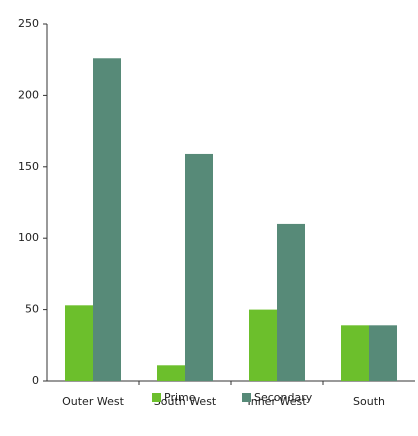  Describe the element at coordinates (32, 309) in the screenshot. I see `y-tick-label: 50` at that location.